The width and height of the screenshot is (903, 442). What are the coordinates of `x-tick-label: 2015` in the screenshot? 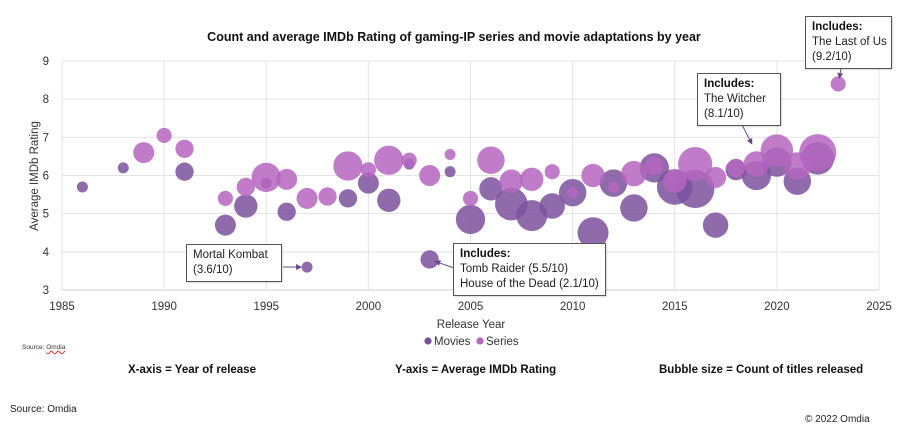 It's located at (675, 307).